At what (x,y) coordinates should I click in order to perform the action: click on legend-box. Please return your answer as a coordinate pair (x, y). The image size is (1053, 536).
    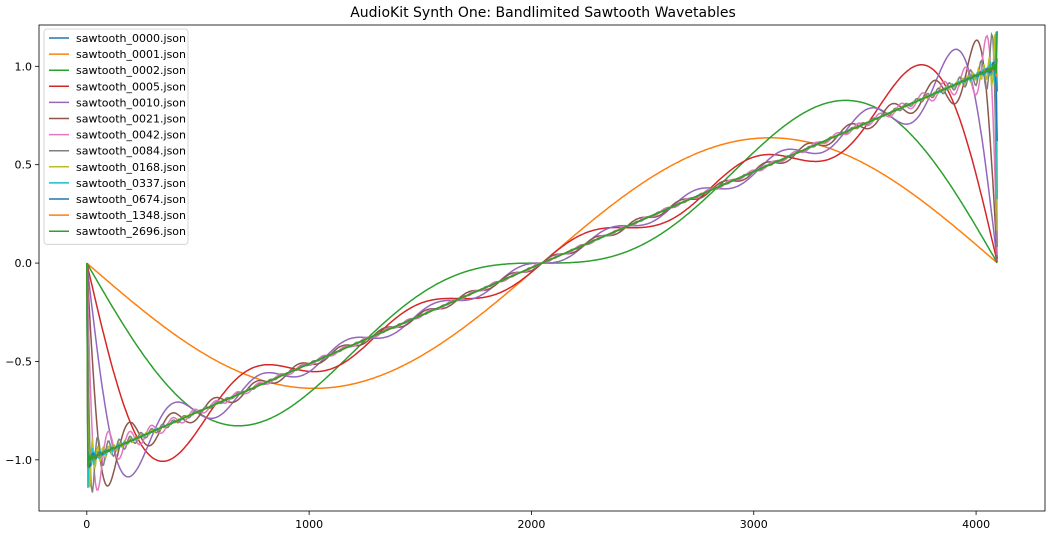
    Looking at the image, I should click on (116, 136).